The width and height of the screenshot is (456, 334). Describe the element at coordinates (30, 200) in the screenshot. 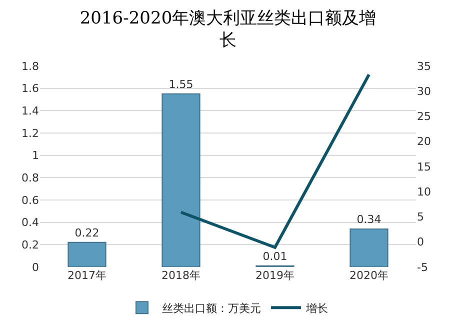

I see `y-tick-label: 0.6` at that location.